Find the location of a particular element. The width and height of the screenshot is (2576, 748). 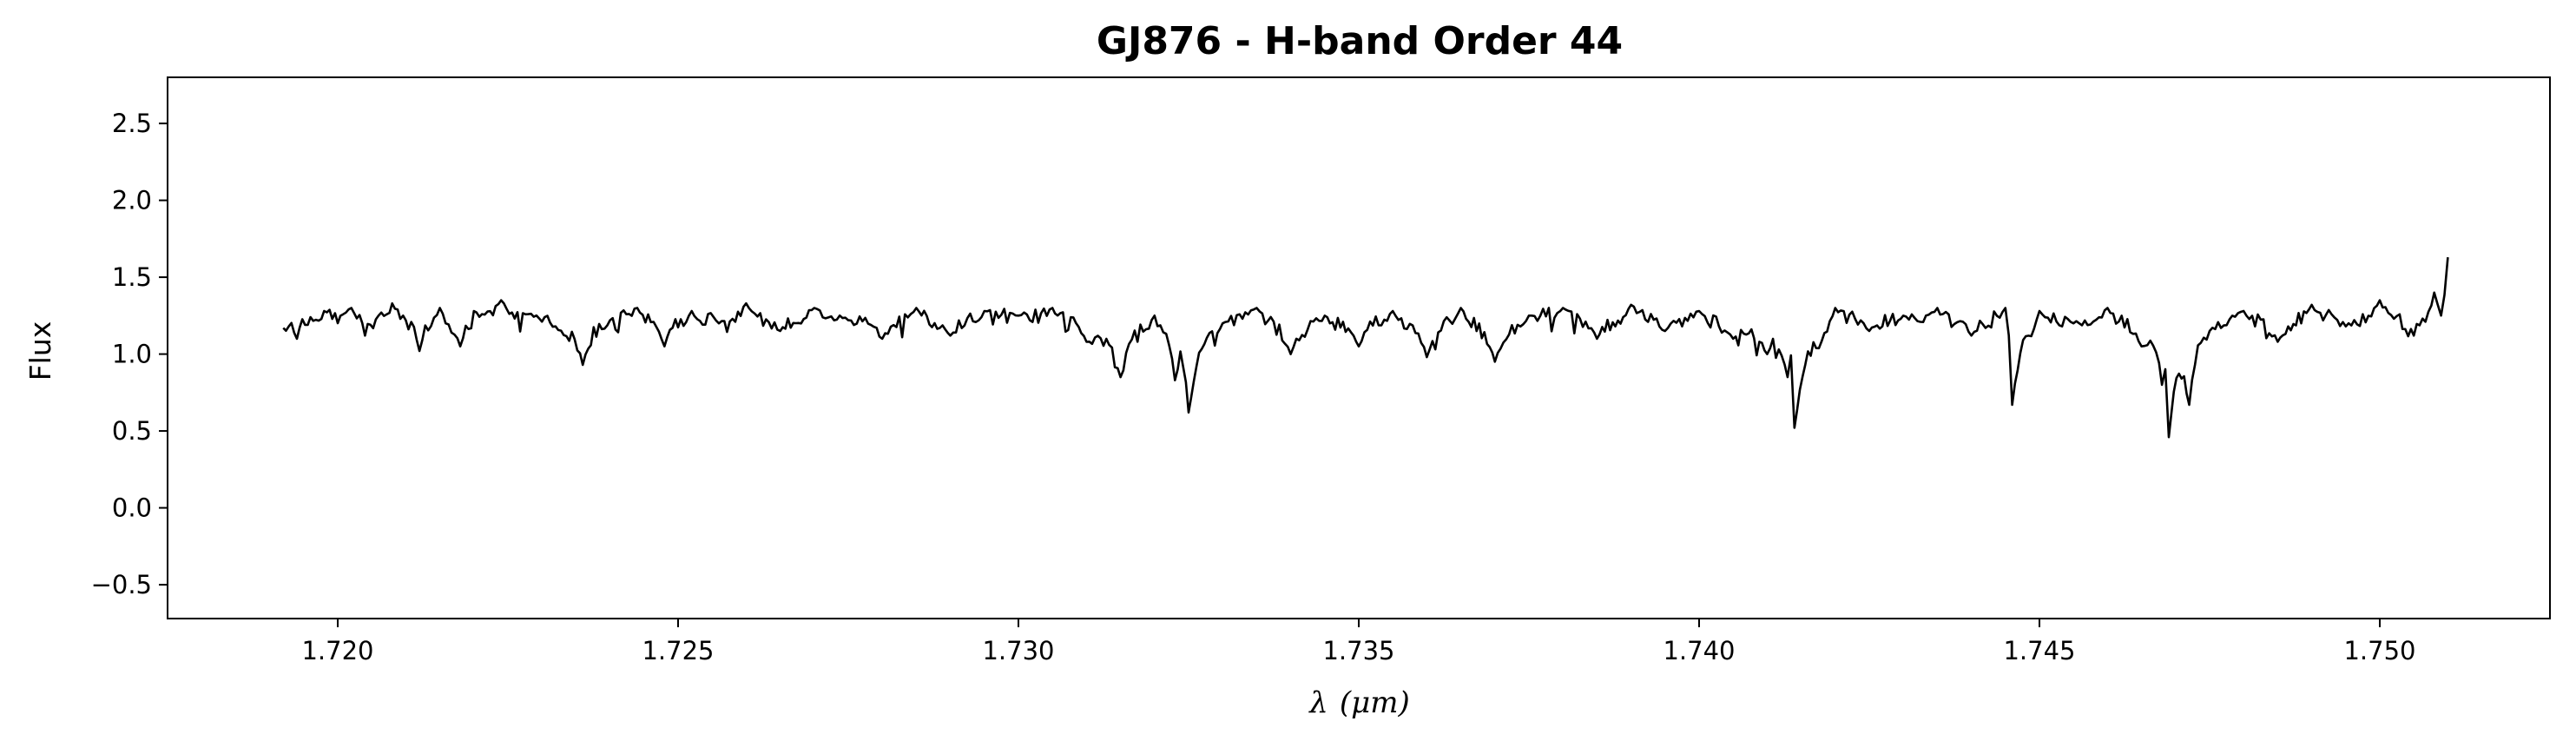

x-axis-label-unit: (μm) is located at coordinates (1375, 702).